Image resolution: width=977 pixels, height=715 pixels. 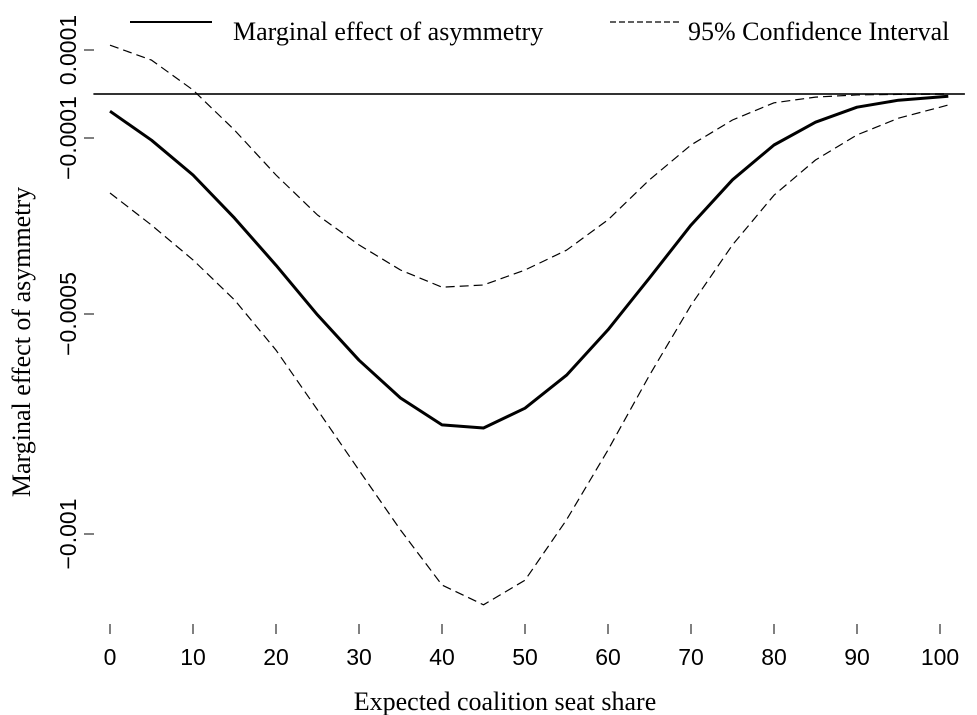 I want to click on y-tick-label: −0.001, so click(x=68, y=534).